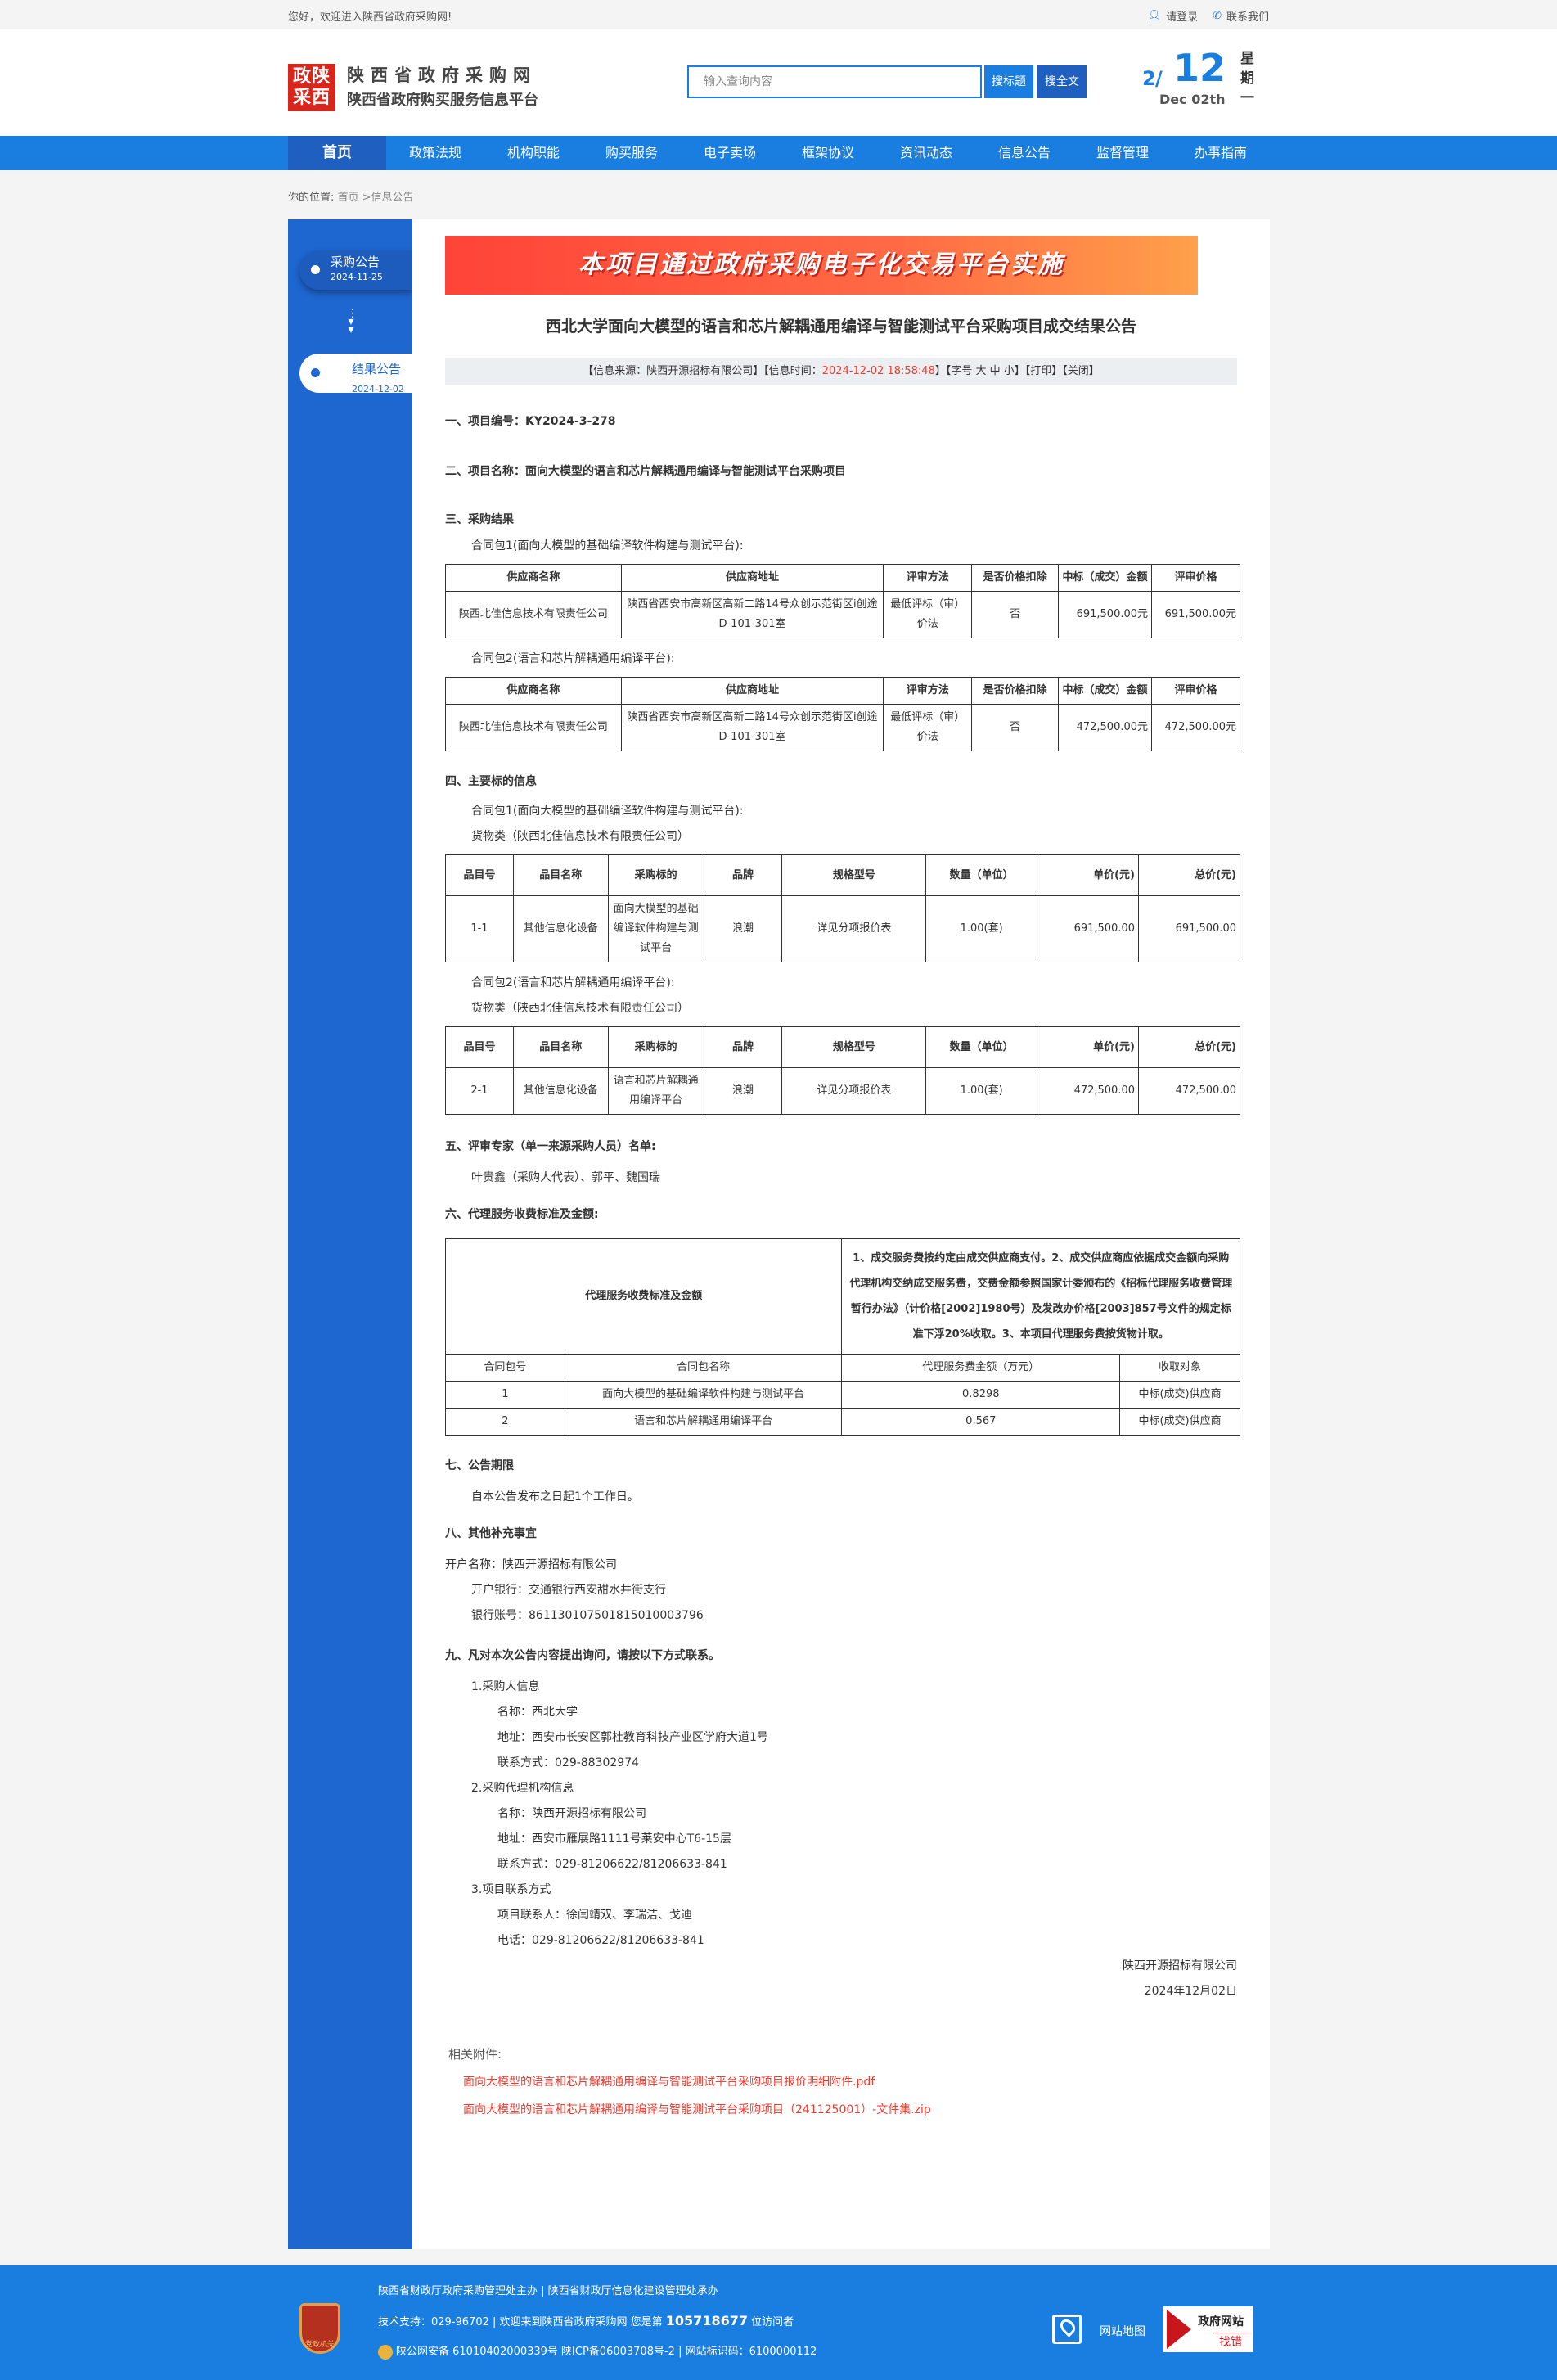 Image resolution: width=1557 pixels, height=2380 pixels. I want to click on section-6-heading: 六、代理服务收费标准及金额:, so click(522, 1214).